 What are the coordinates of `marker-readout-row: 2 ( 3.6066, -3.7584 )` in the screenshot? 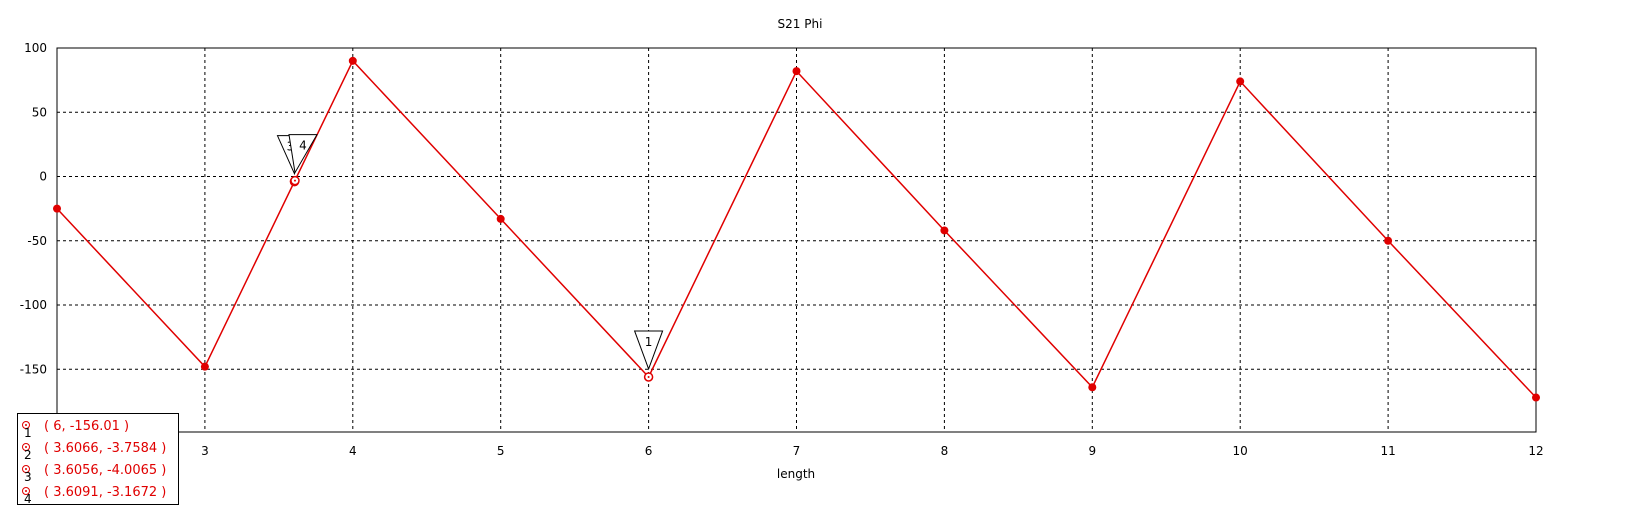 It's located at (98, 450).